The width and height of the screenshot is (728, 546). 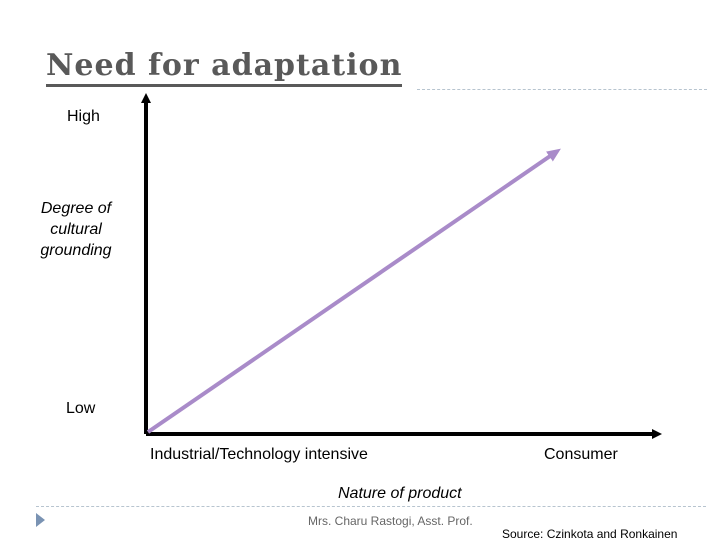 I want to click on title-divider, so click(x=562, y=89).